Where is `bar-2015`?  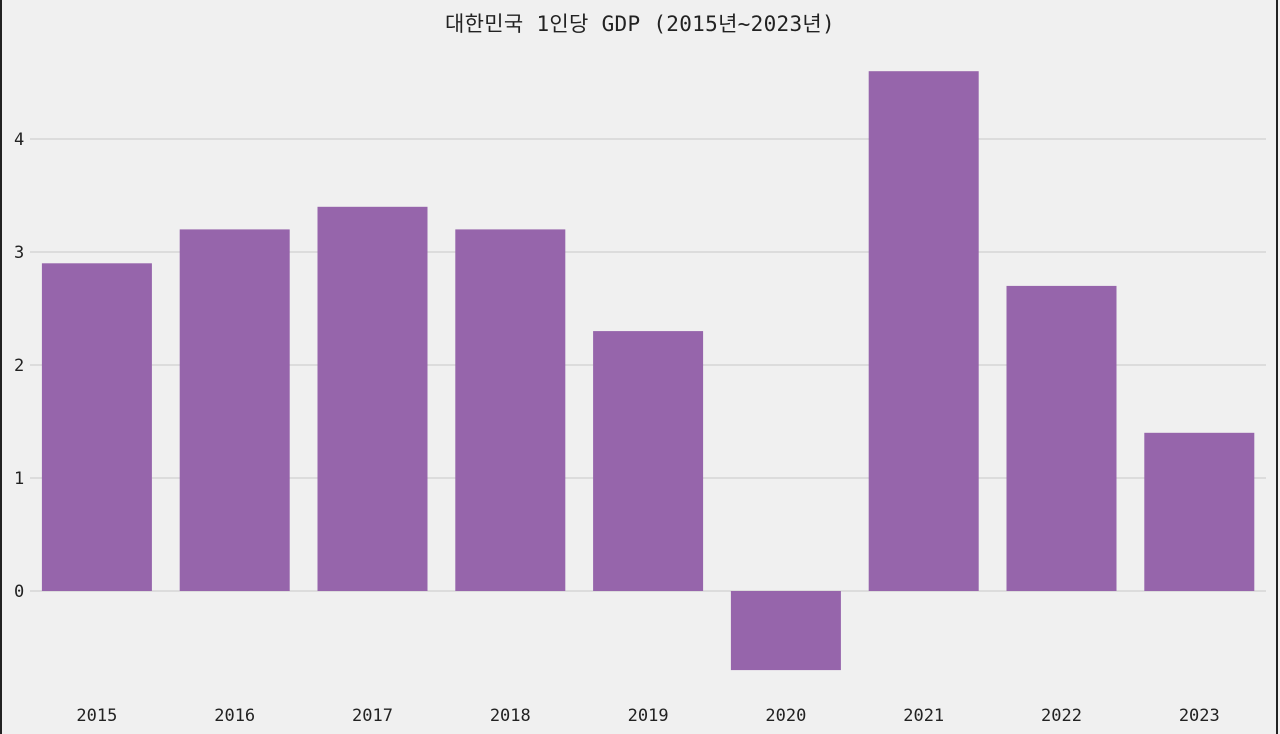
bar-2015 is located at coordinates (96, 427).